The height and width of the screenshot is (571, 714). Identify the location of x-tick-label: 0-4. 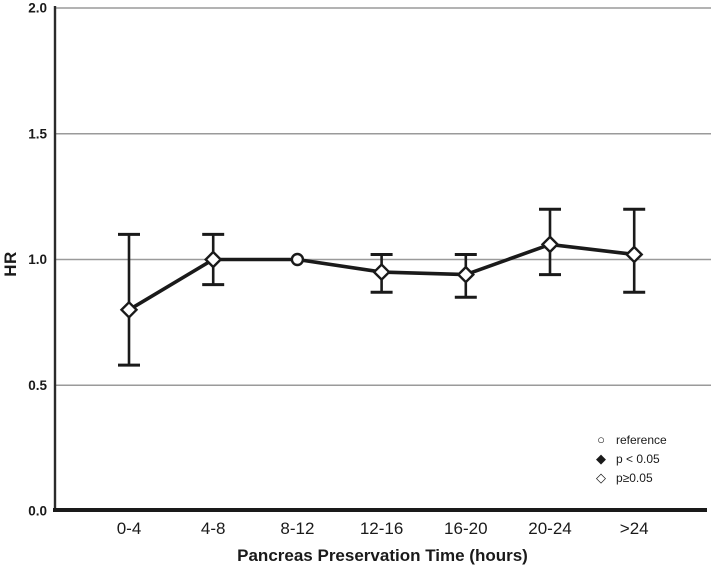
(129, 528).